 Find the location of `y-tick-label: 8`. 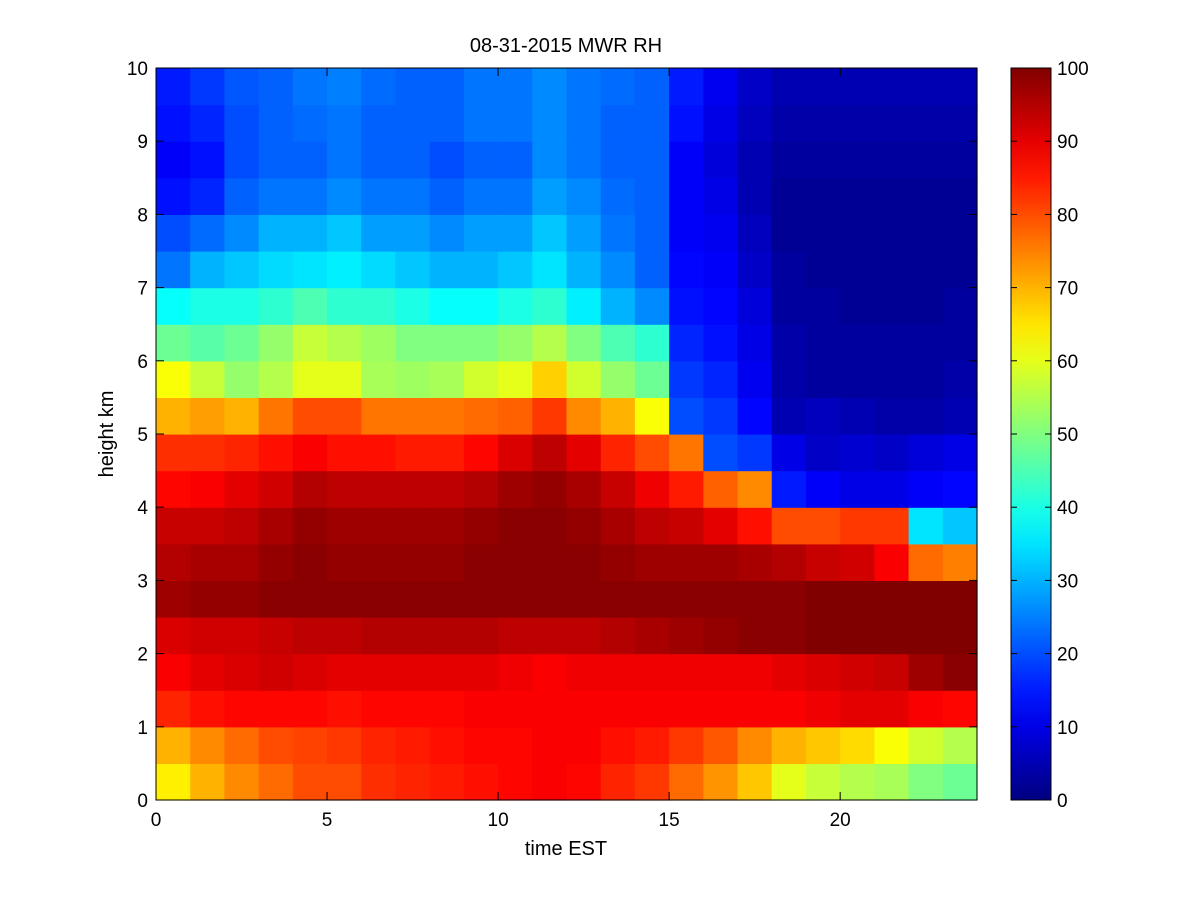

y-tick-label: 8 is located at coordinates (142, 215).